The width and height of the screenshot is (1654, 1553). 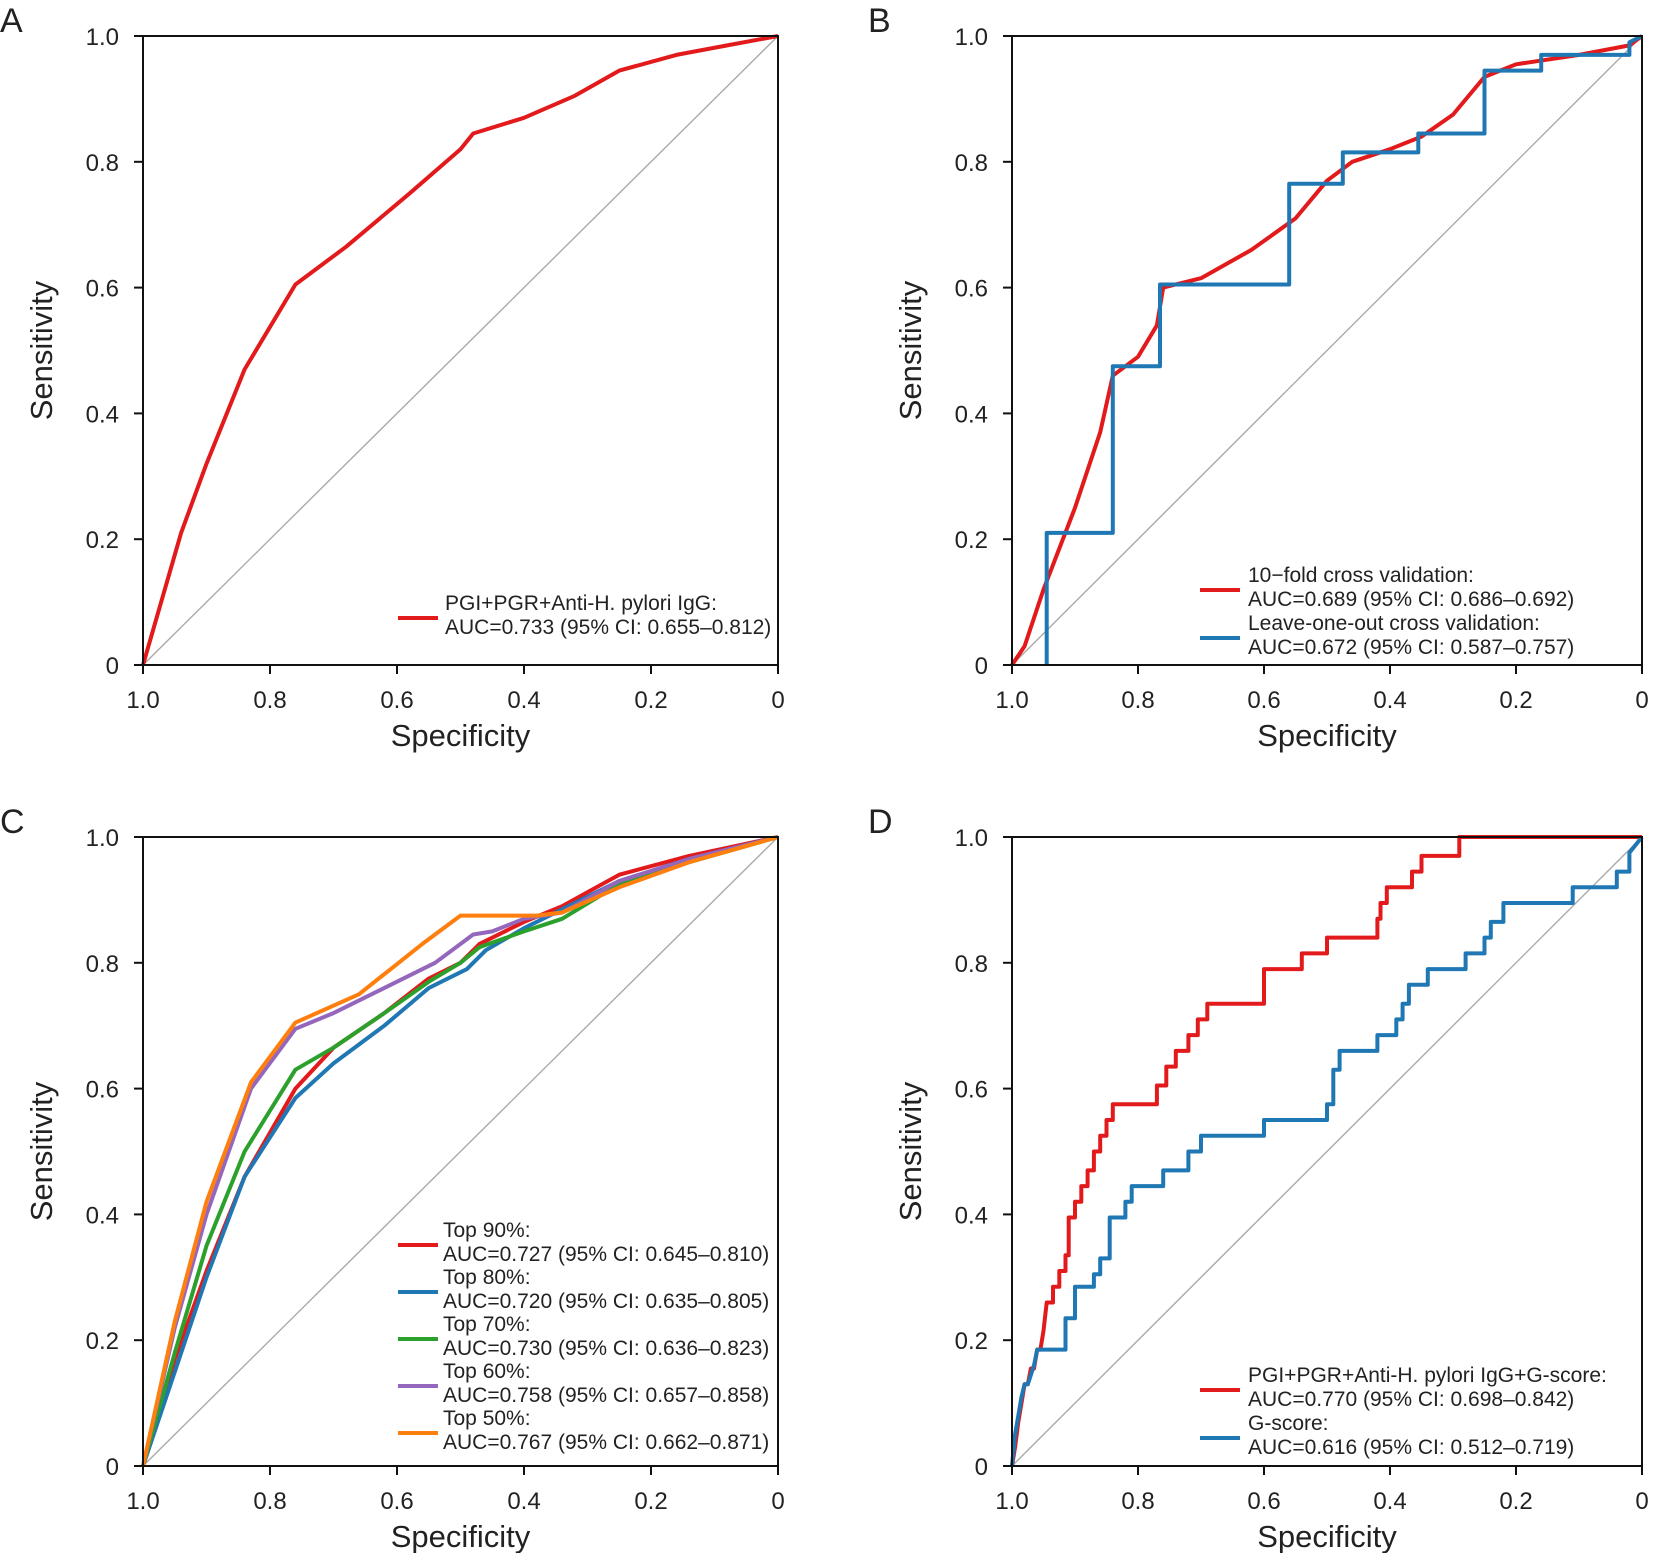 What do you see at coordinates (581, 603) in the screenshot?
I see `legend-label: PGI+PGR+Anti-H. pylori IgG:` at bounding box center [581, 603].